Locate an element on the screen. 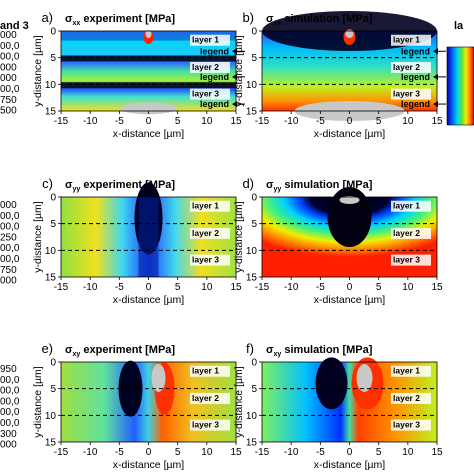  left-legend-value: 500 is located at coordinates (8, 111).